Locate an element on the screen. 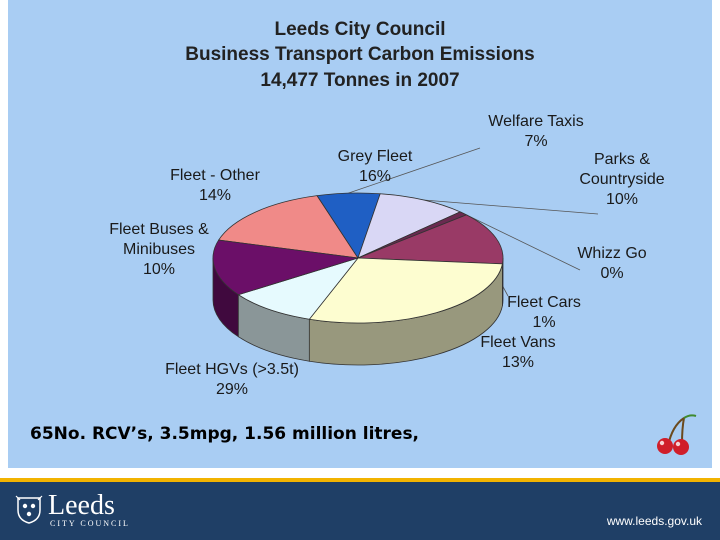 Image resolution: width=720 pixels, height=540 pixels. chart-subtitle-1: Business Transport Carbon Emissions is located at coordinates (360, 54).